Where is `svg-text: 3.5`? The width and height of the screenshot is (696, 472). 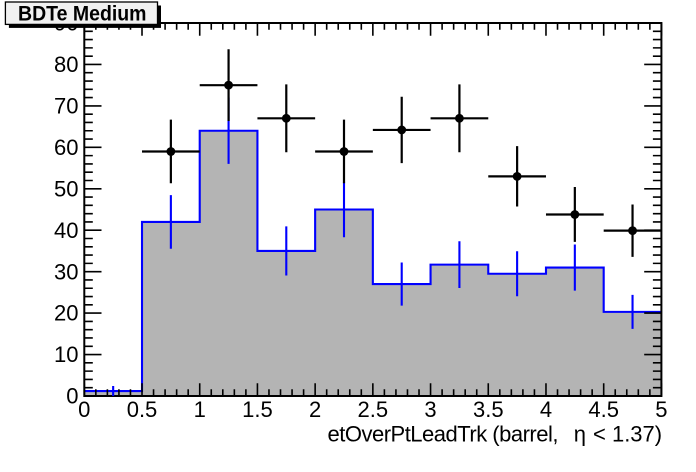 svg-text: 3.5 is located at coordinates (488, 409).